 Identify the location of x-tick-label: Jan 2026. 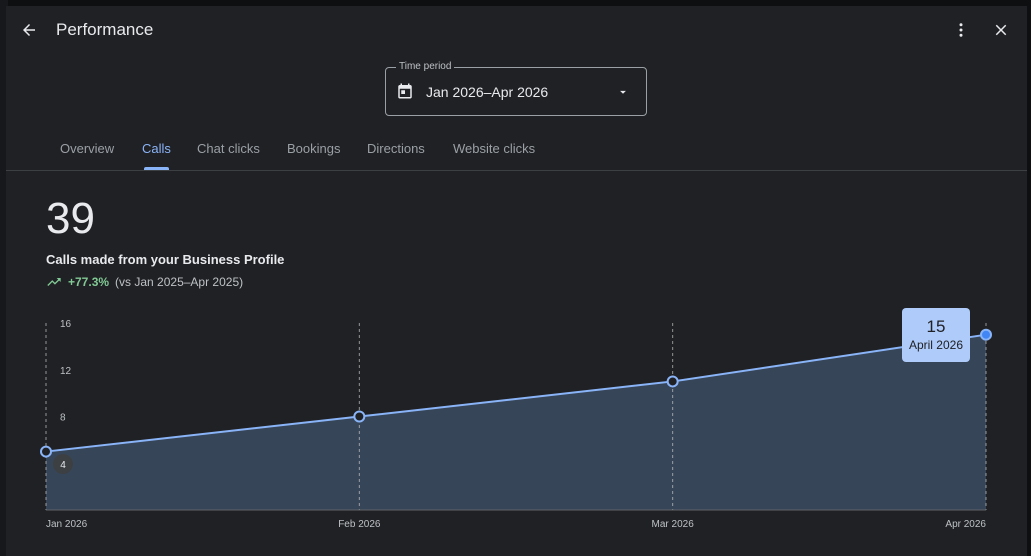
(67, 524).